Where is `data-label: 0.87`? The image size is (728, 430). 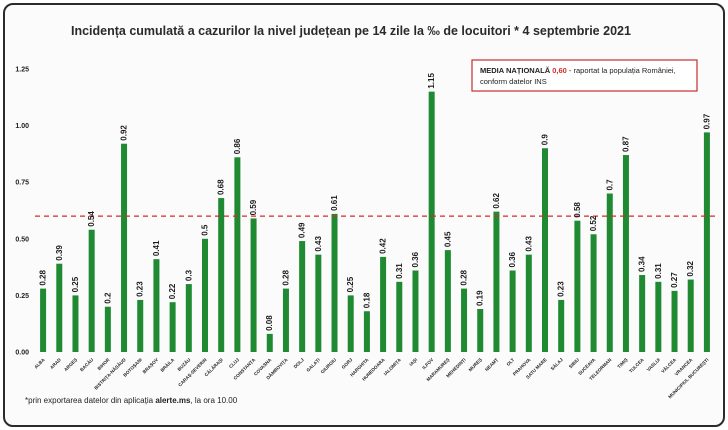
data-label: 0.87 is located at coordinates (625, 144).